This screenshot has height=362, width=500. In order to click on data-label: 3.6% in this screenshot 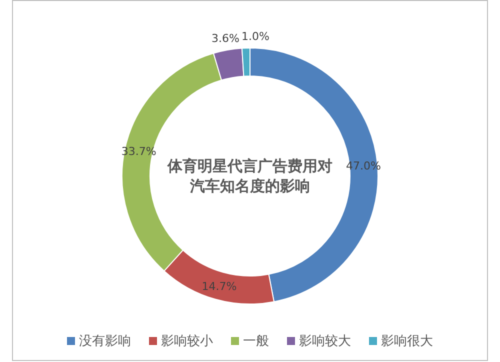, I will do `click(226, 39)`.